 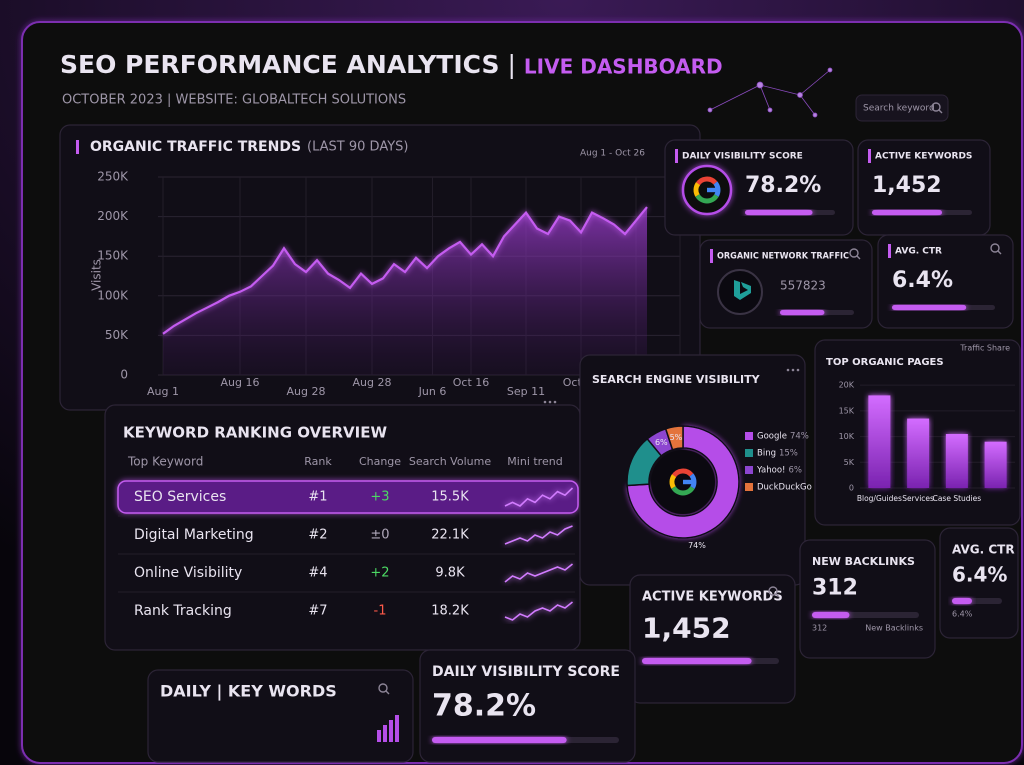 I want to click on kpi-title: ACTIVE KEYWORDS, so click(x=923, y=157).